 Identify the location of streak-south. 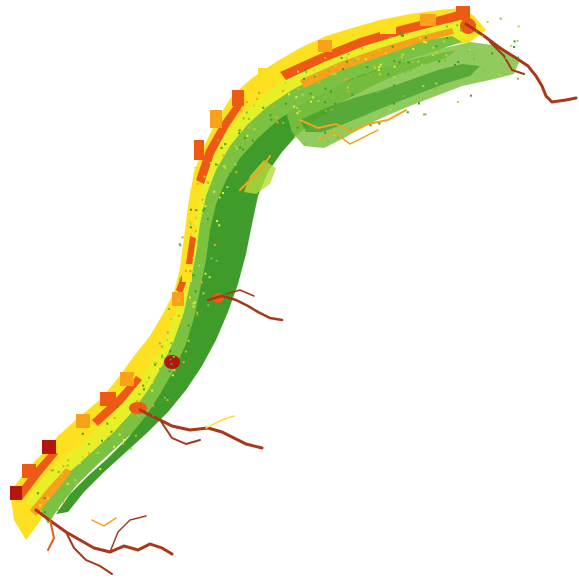
(117, 401).